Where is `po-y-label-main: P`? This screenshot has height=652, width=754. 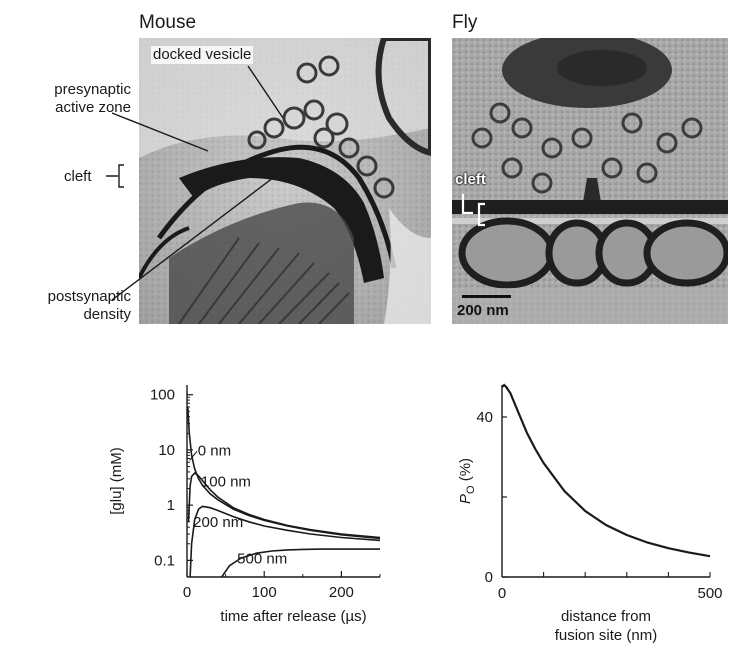
po-y-label-main: P is located at coordinates (465, 499).